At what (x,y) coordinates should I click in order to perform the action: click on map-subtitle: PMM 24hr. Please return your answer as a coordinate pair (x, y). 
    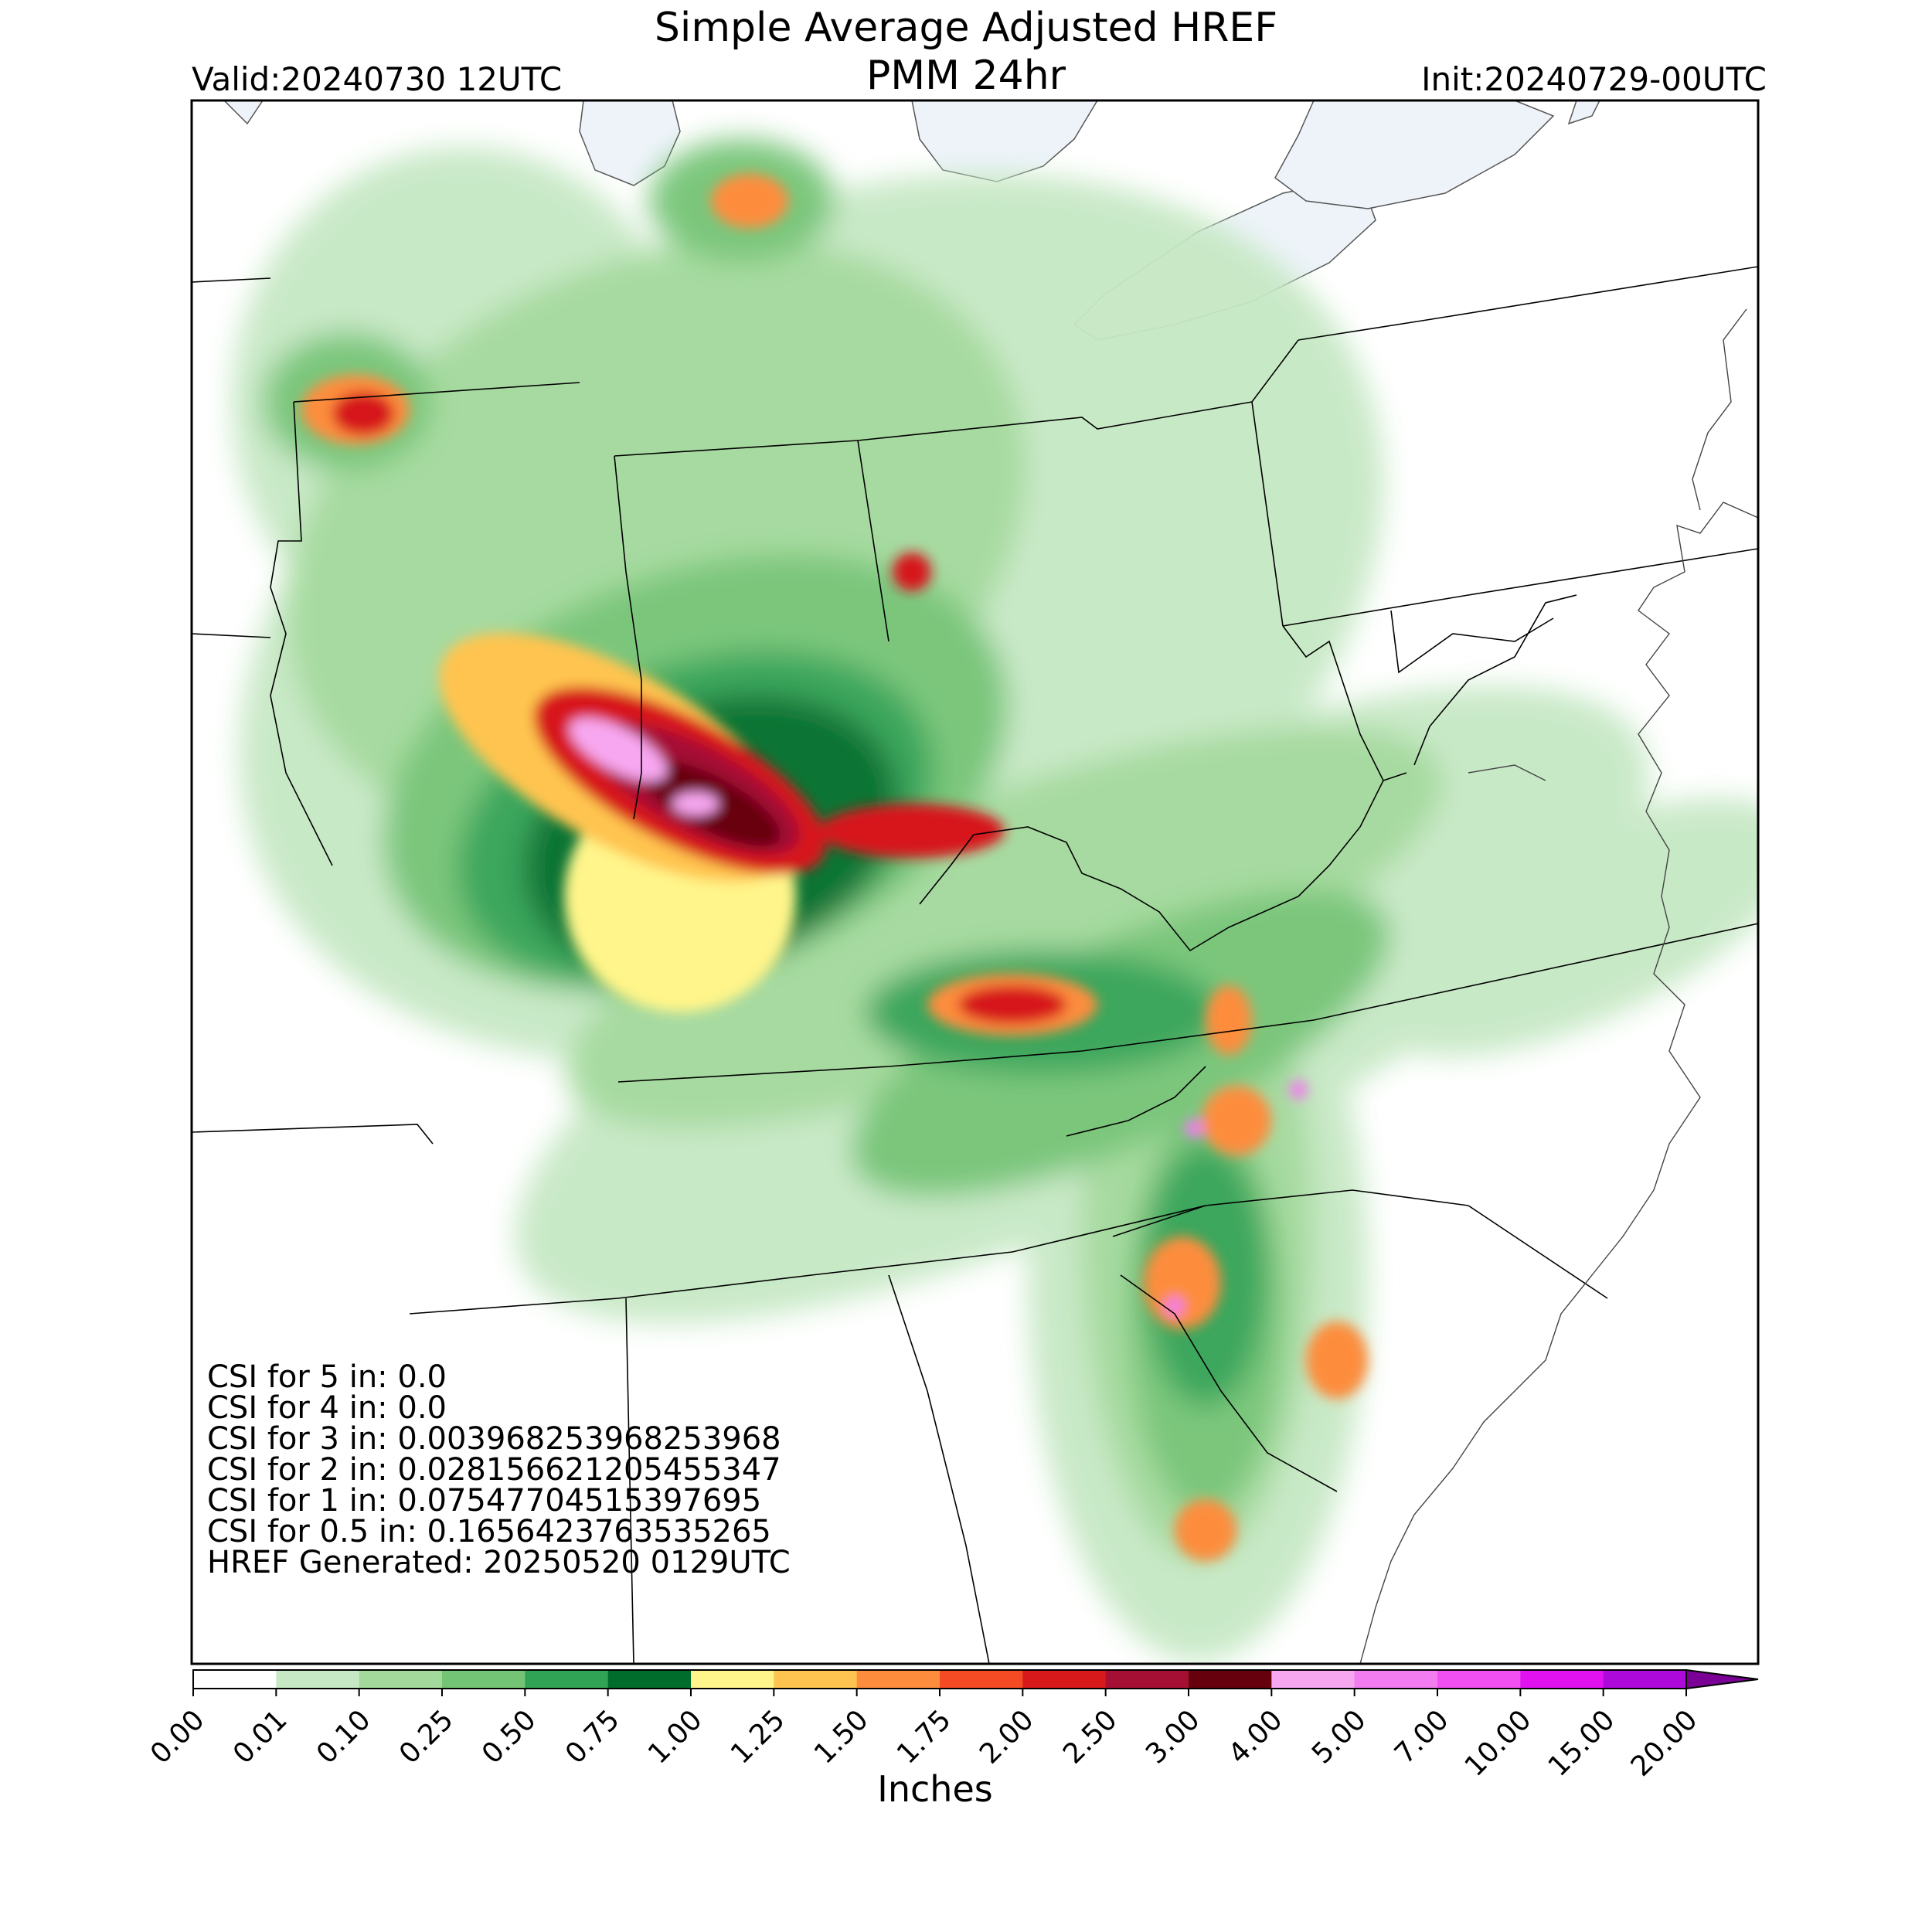
    Looking at the image, I should click on (966, 76).